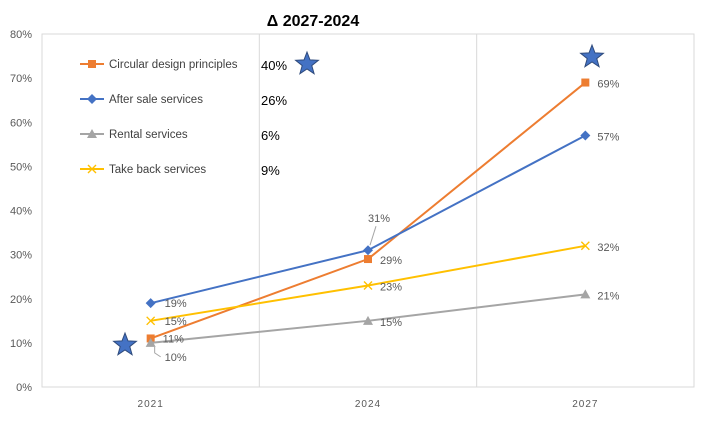 The width and height of the screenshot is (704, 426). I want to click on legend-label: Circular design principles, so click(173, 65).